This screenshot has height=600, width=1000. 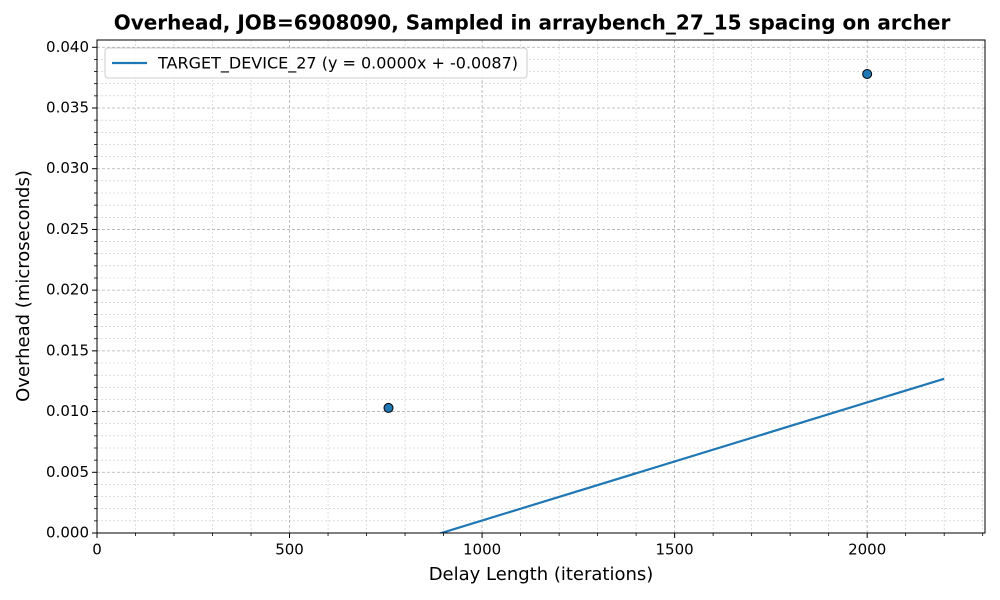 What do you see at coordinates (67, 472) in the screenshot?
I see `y-tick-label: 0.005` at bounding box center [67, 472].